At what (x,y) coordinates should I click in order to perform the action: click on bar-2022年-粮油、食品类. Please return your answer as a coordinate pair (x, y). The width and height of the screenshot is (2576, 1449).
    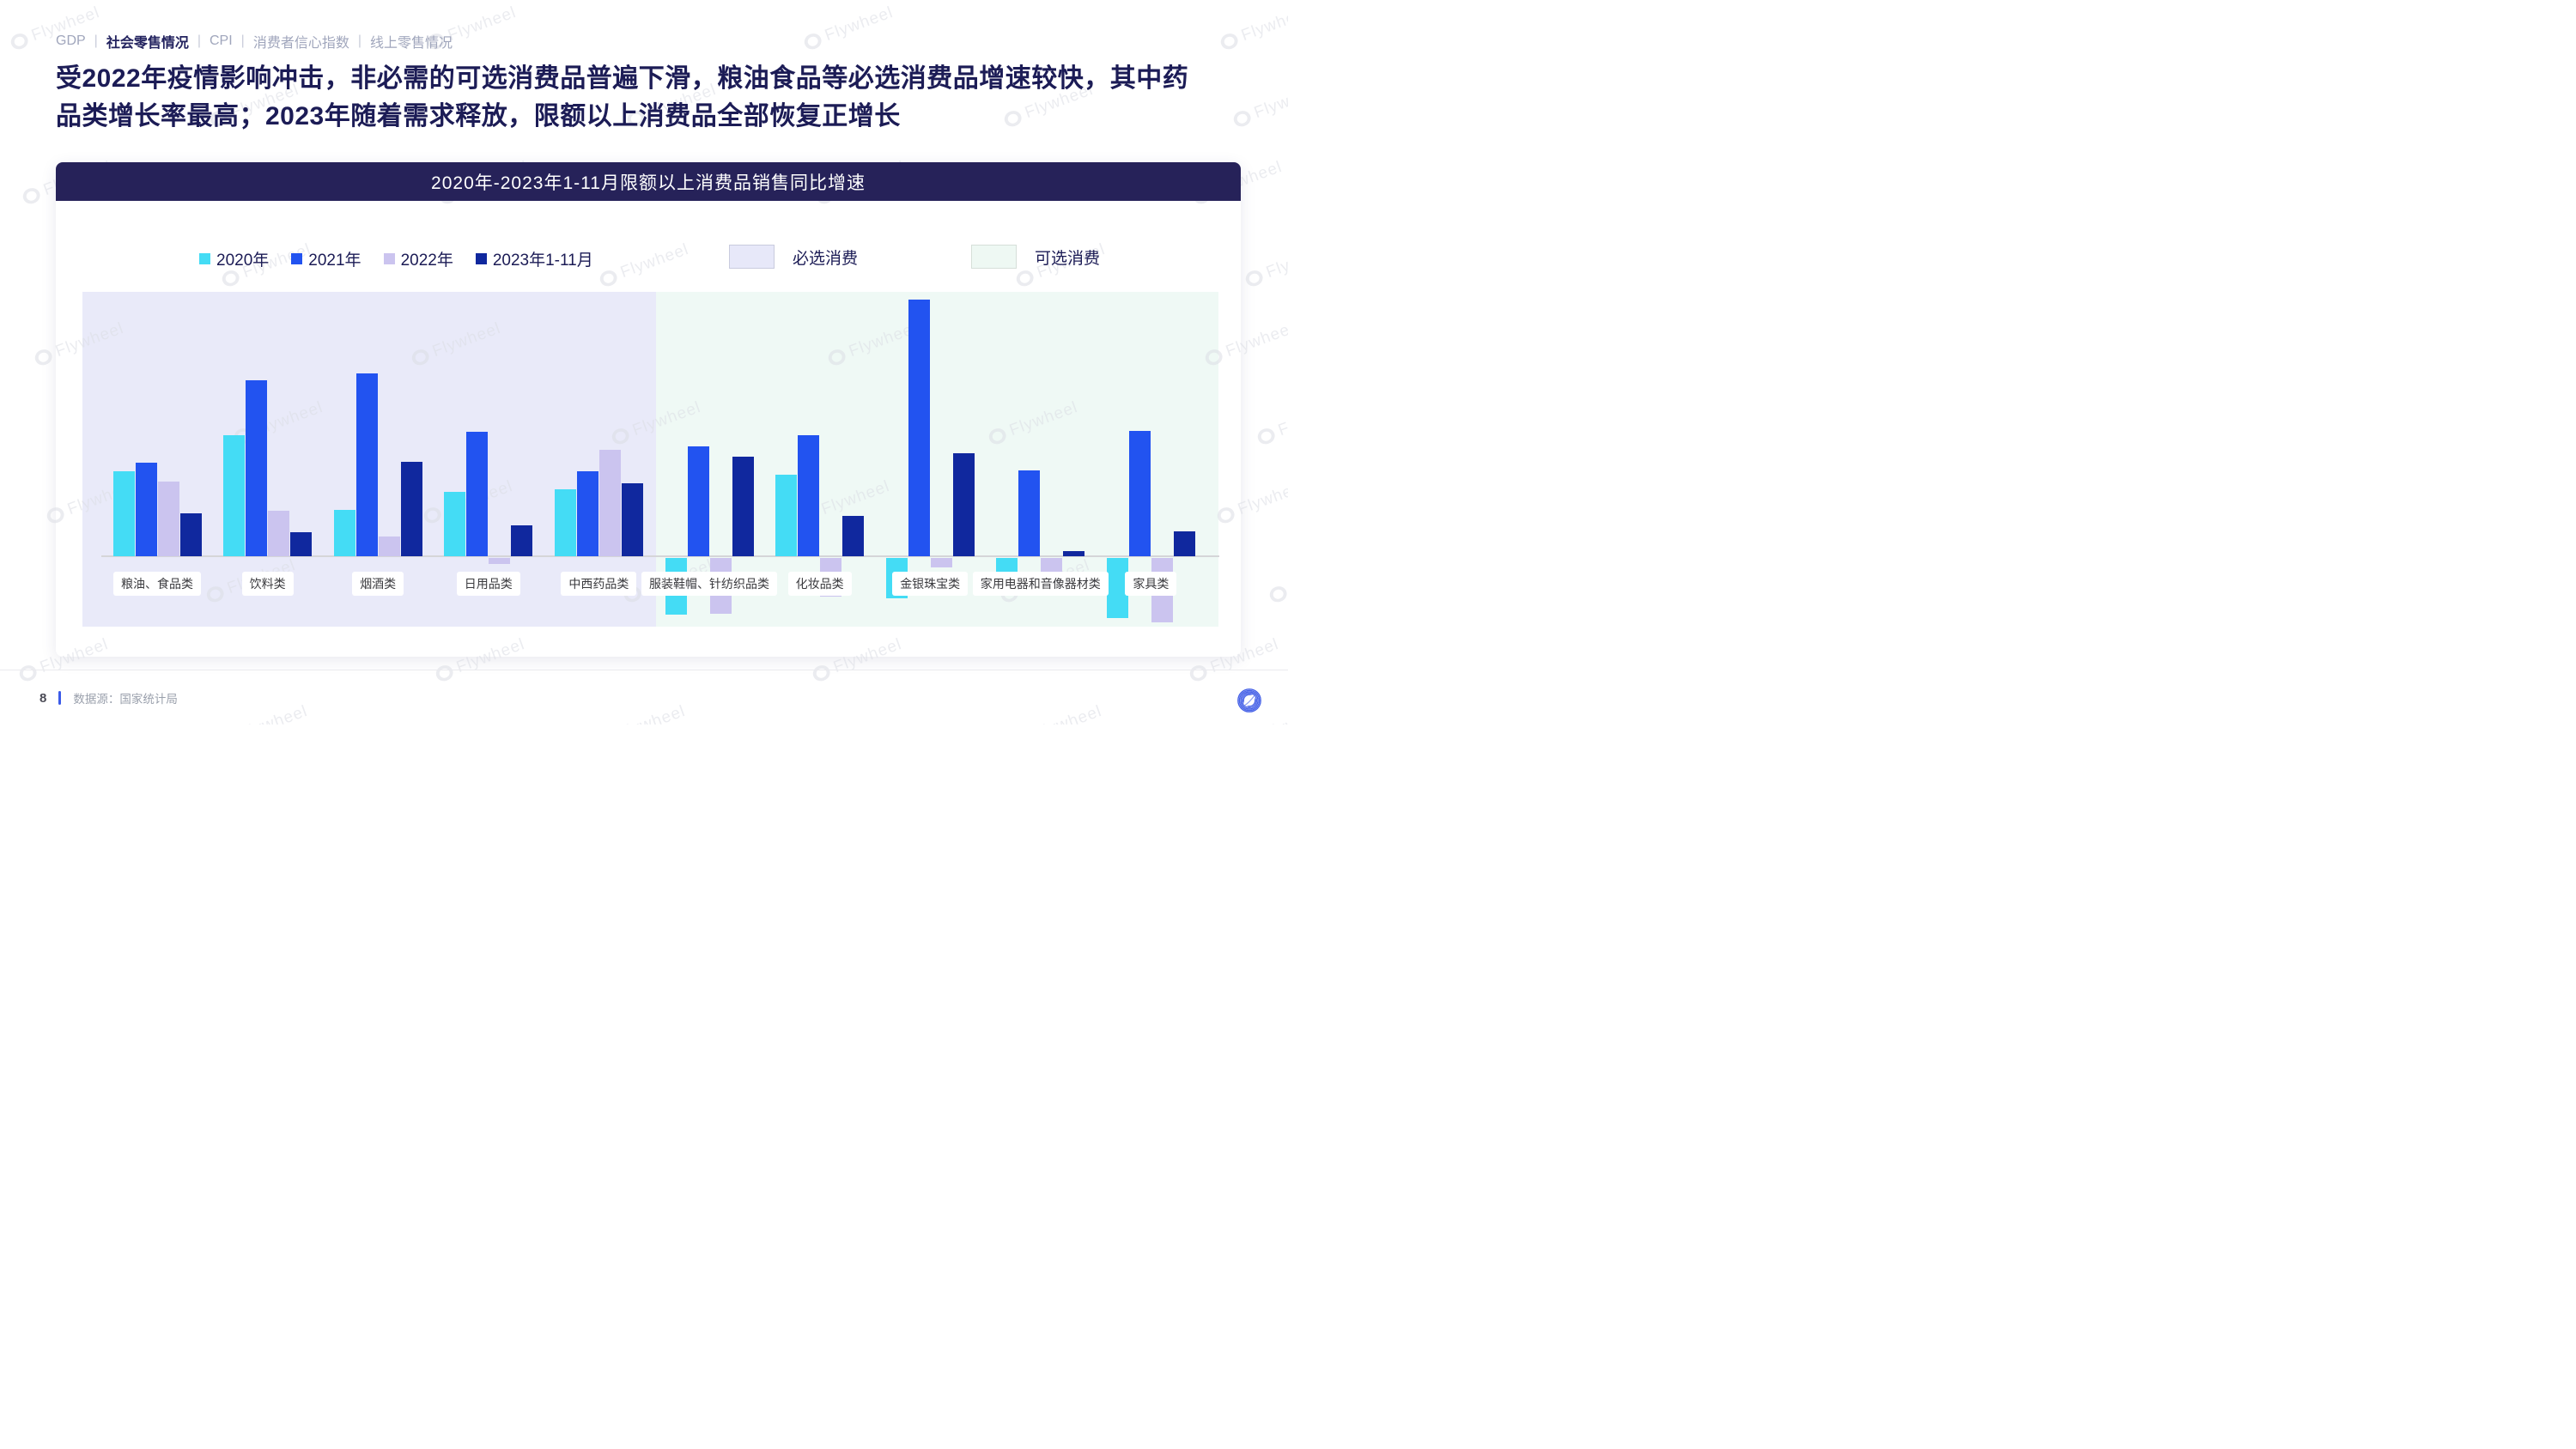
    Looking at the image, I should click on (168, 518).